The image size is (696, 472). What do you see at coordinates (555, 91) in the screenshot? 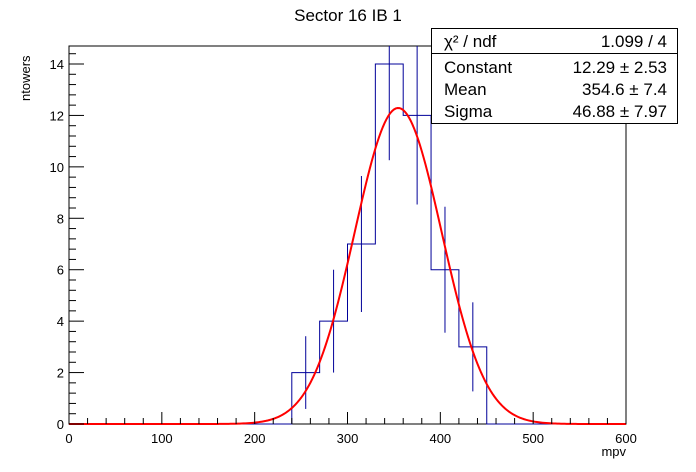
I see `stats-row-mean: Mean 354.6 ± 7.4` at bounding box center [555, 91].